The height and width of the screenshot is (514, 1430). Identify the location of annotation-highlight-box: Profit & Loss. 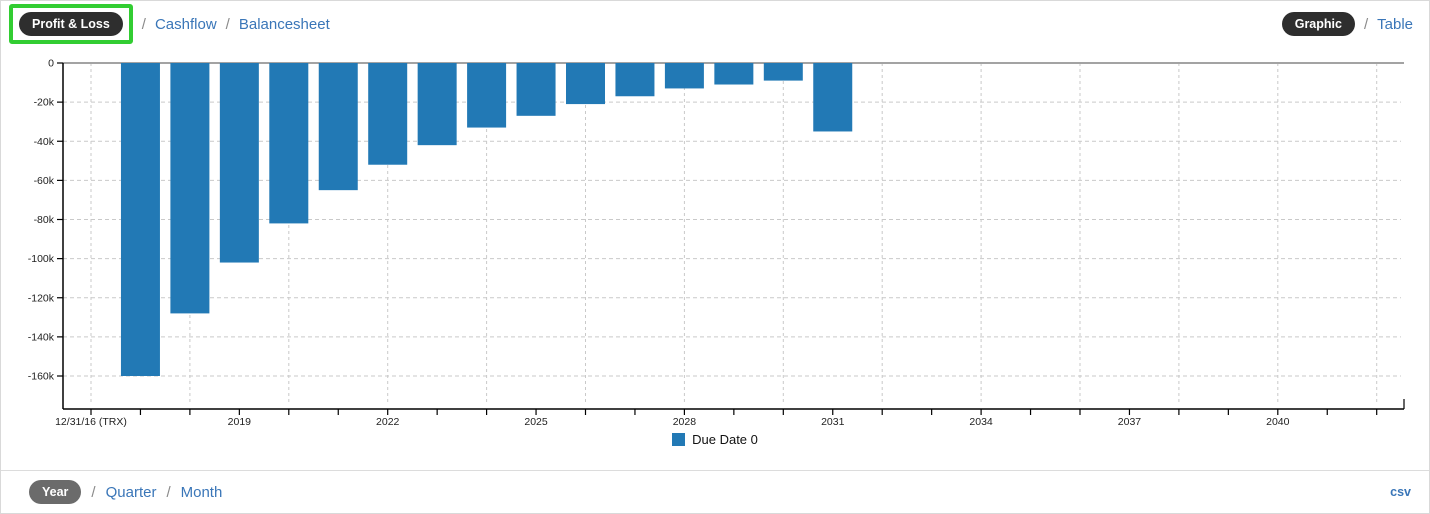
(71, 24).